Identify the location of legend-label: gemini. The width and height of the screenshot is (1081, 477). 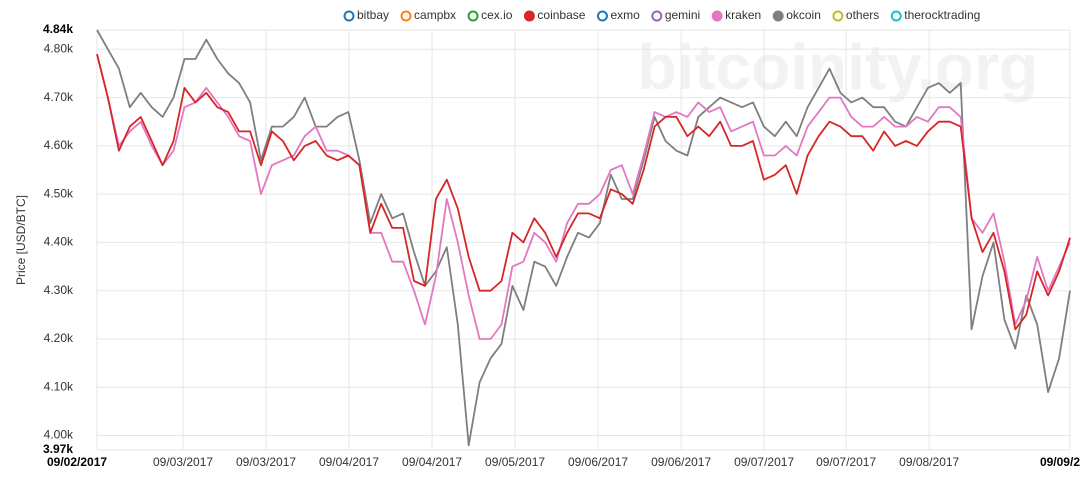
(682, 15).